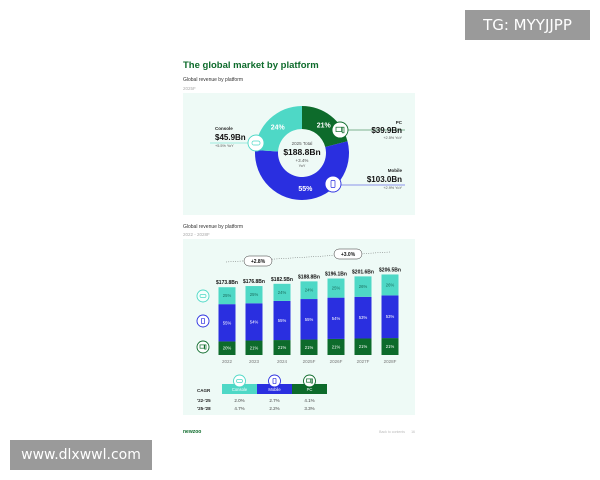 Image resolution: width=600 pixels, height=480 pixels. I want to click on callout-growth: +5.5% YoY, so click(224, 146).